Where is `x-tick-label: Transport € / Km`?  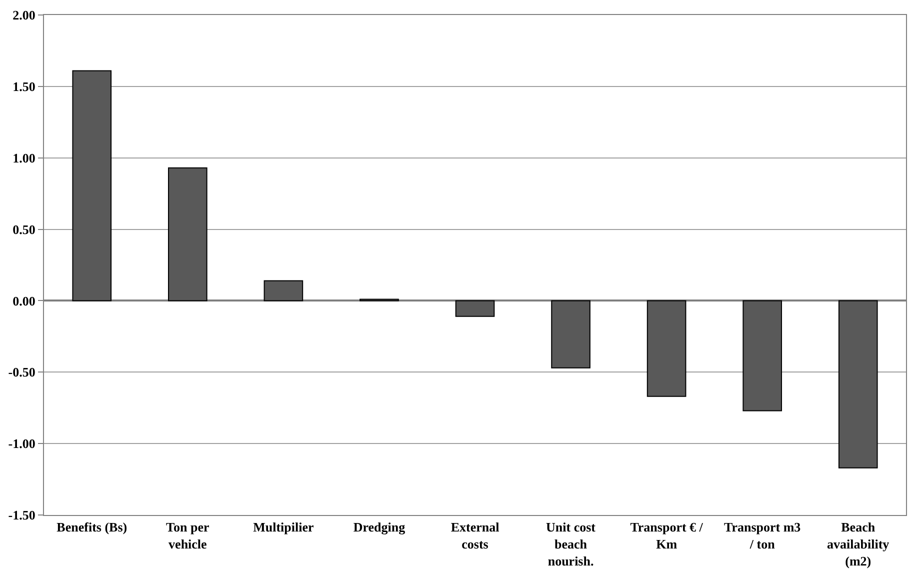
x-tick-label: Transport € / Km is located at coordinates (667, 536).